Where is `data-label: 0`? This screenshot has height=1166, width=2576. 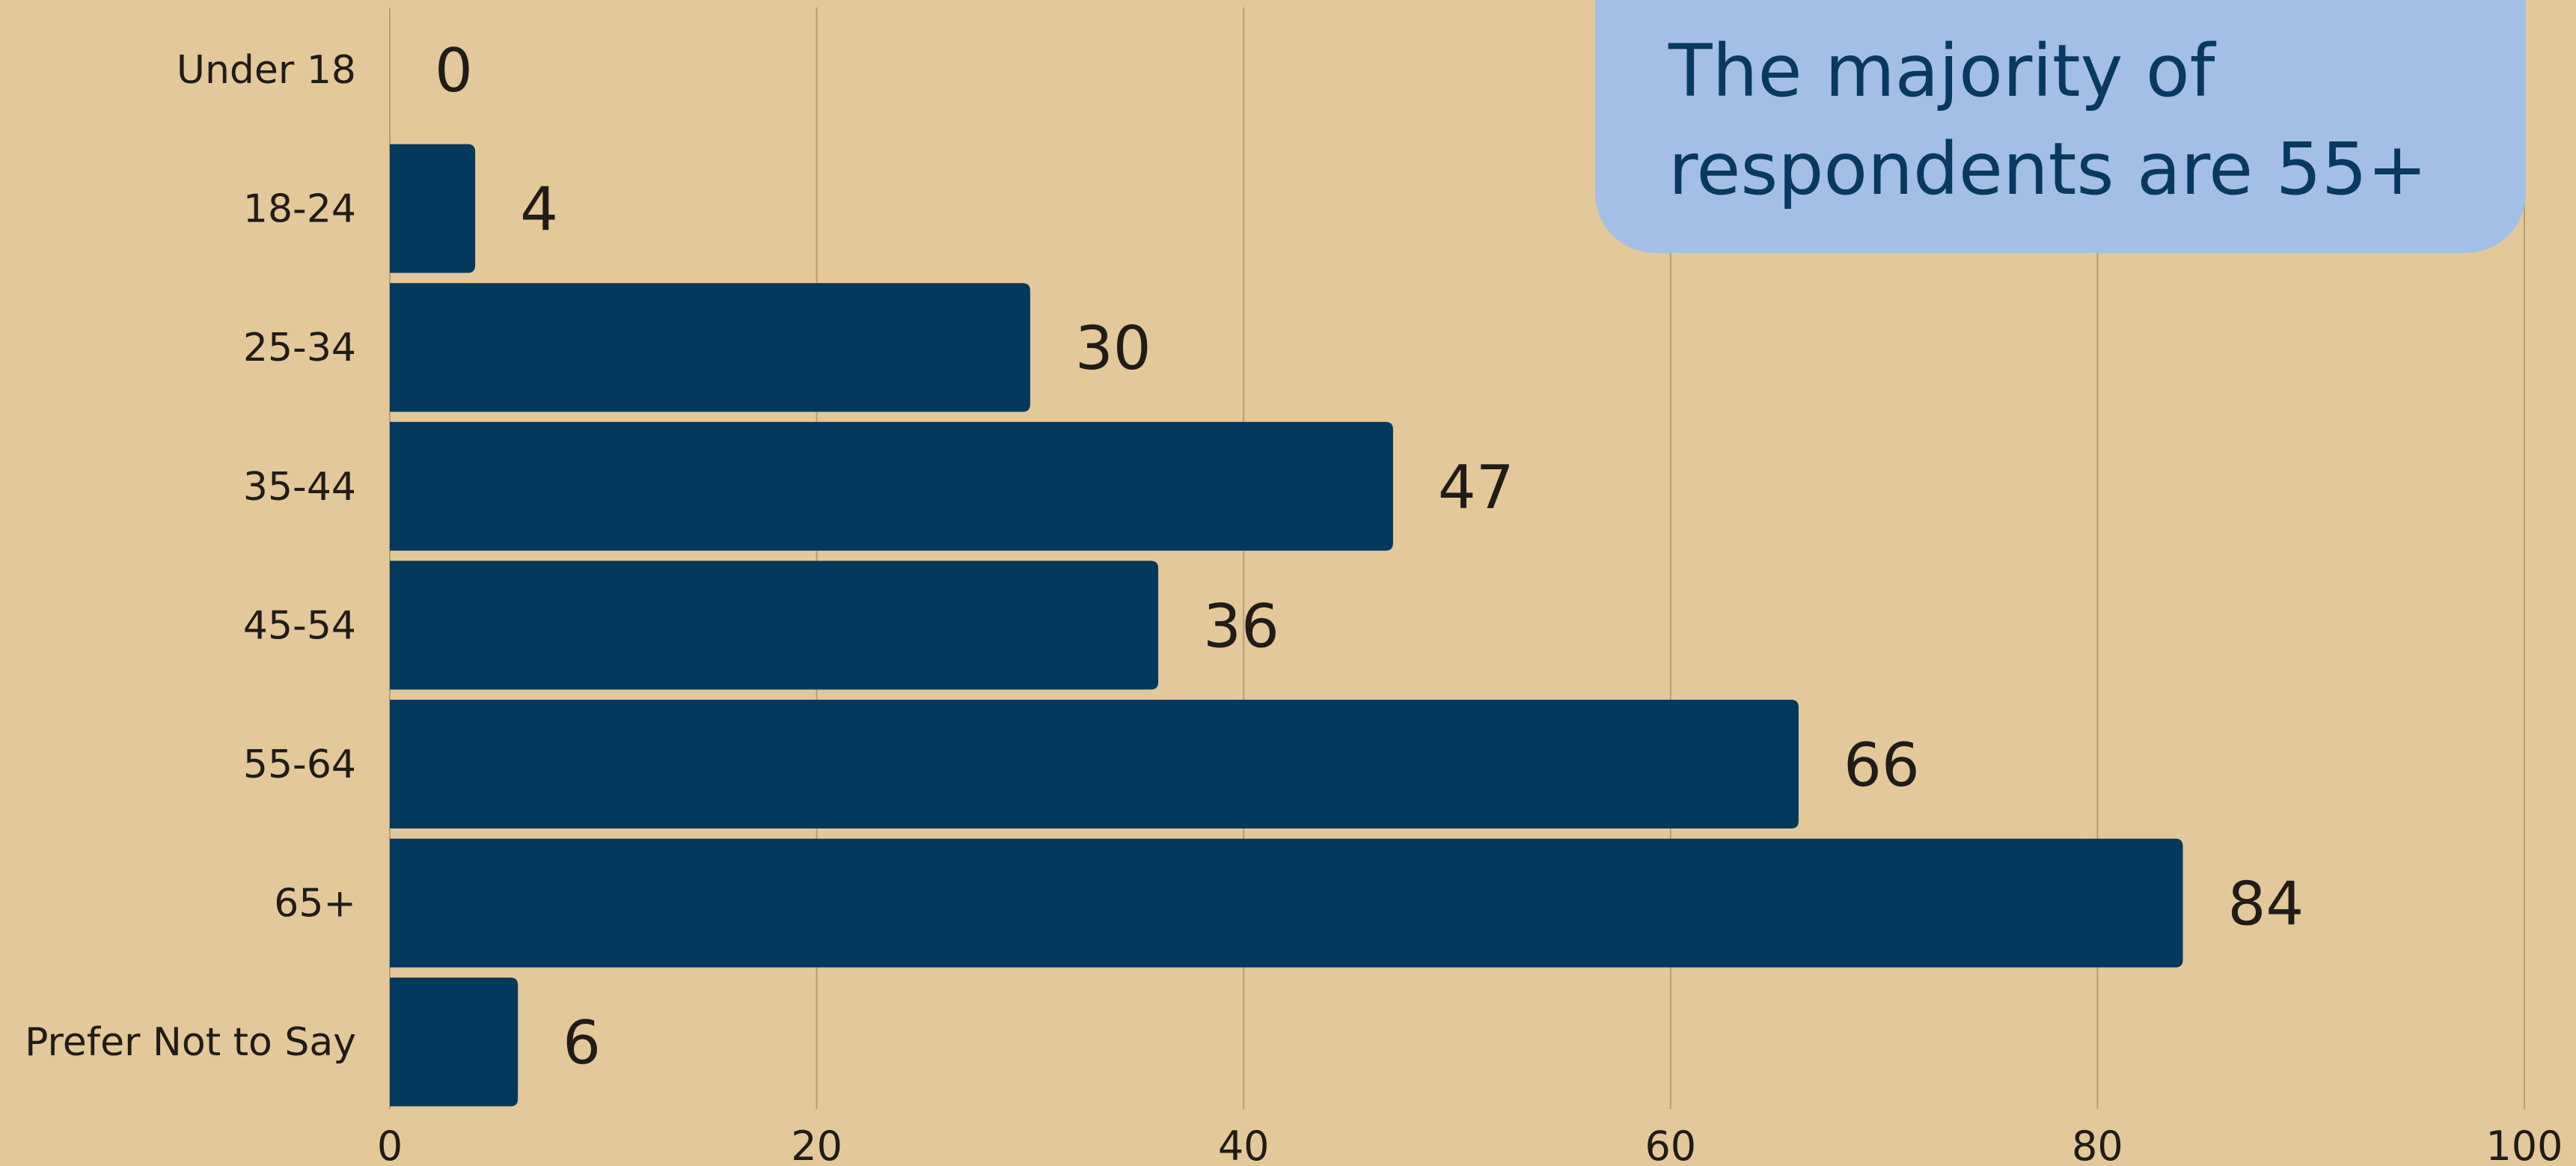 data-label: 0 is located at coordinates (454, 71).